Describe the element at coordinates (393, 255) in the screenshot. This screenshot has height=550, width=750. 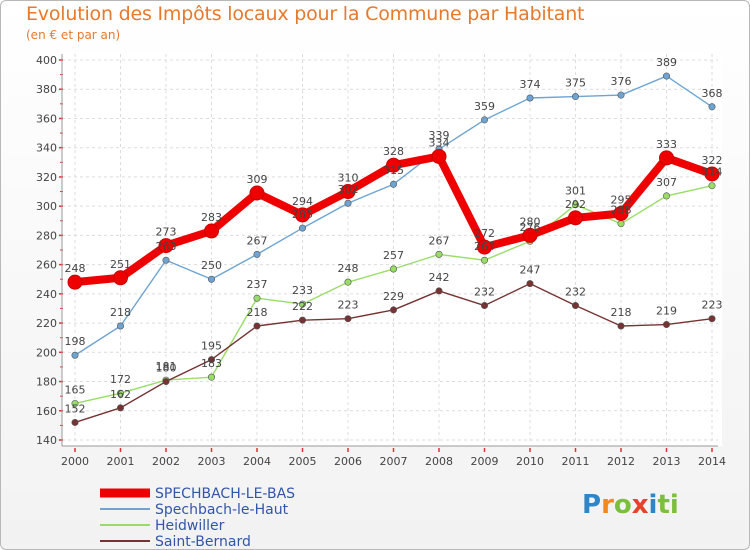
I see `data-label: 257` at that location.